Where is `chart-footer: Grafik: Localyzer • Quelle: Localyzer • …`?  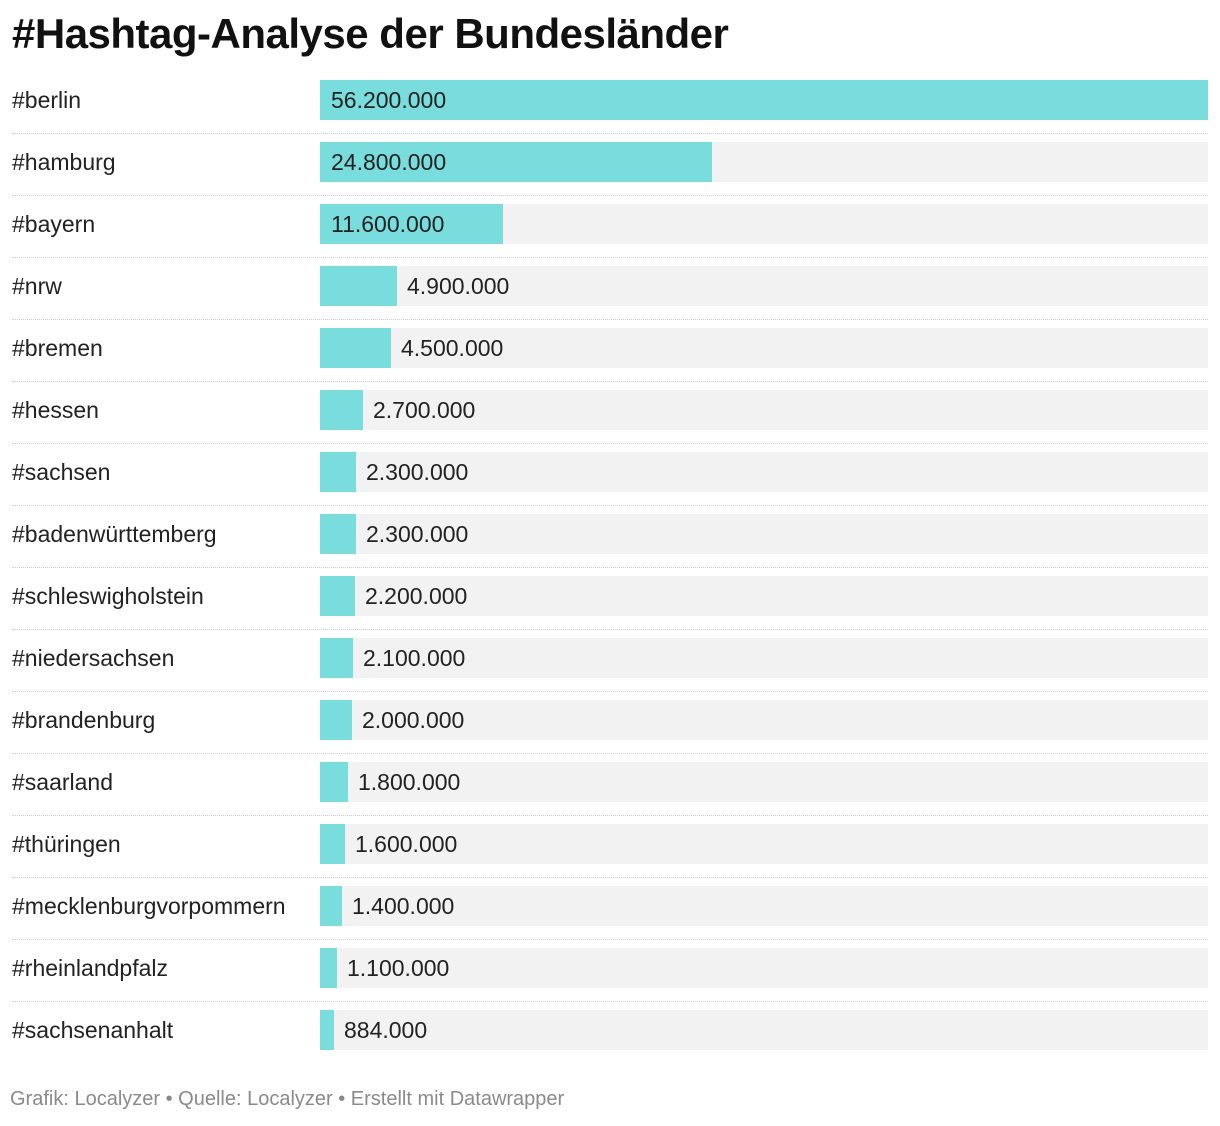
chart-footer: Grafik: Localyzer • Quelle: Localyzer • … is located at coordinates (287, 1099).